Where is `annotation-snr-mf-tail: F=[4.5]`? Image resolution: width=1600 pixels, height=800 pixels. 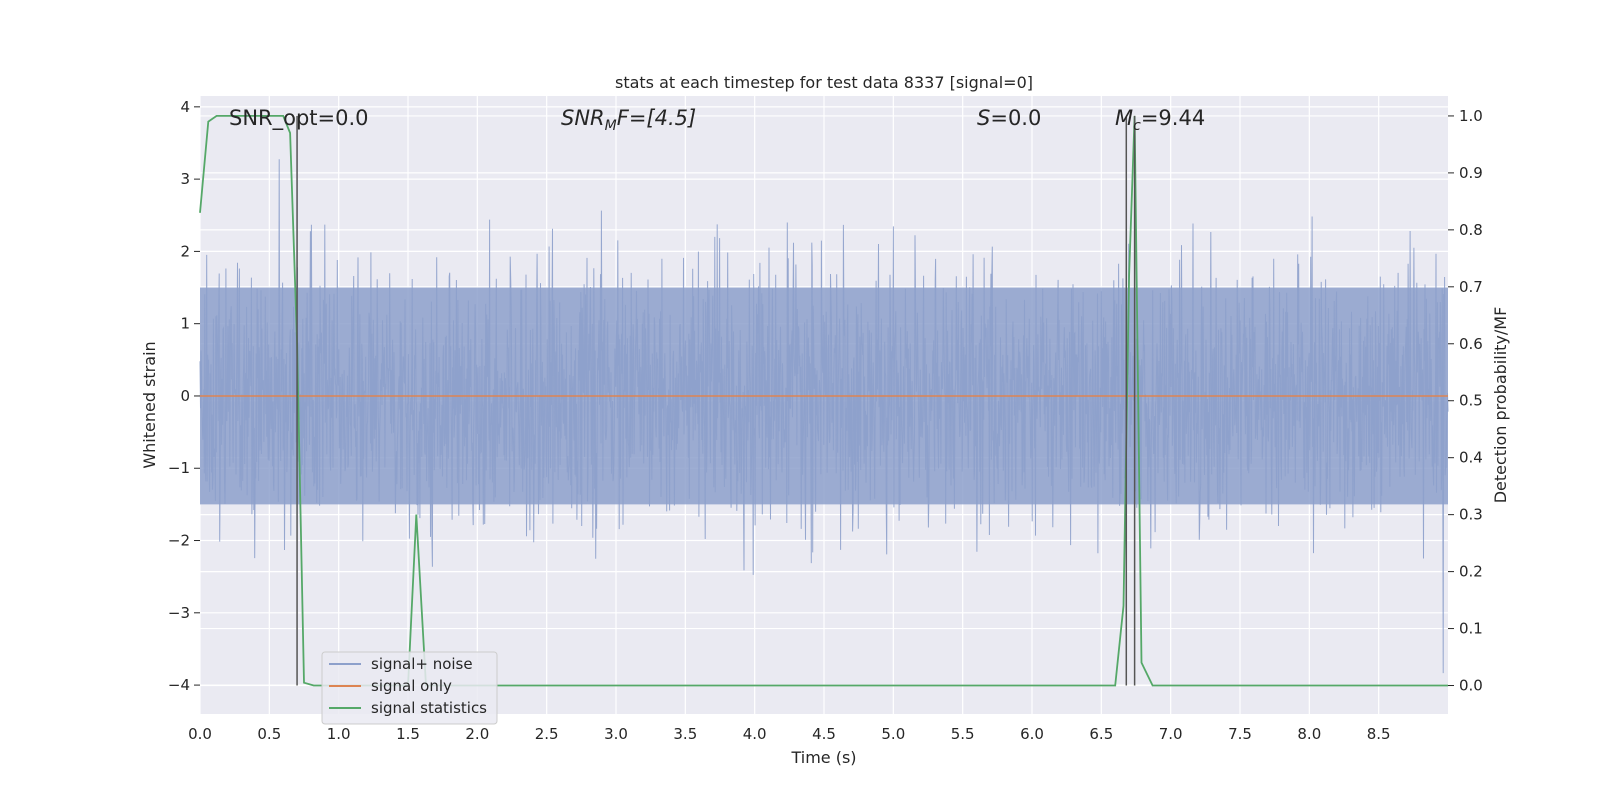
annotation-snr-mf-tail: F=[4.5] is located at coordinates (656, 118).